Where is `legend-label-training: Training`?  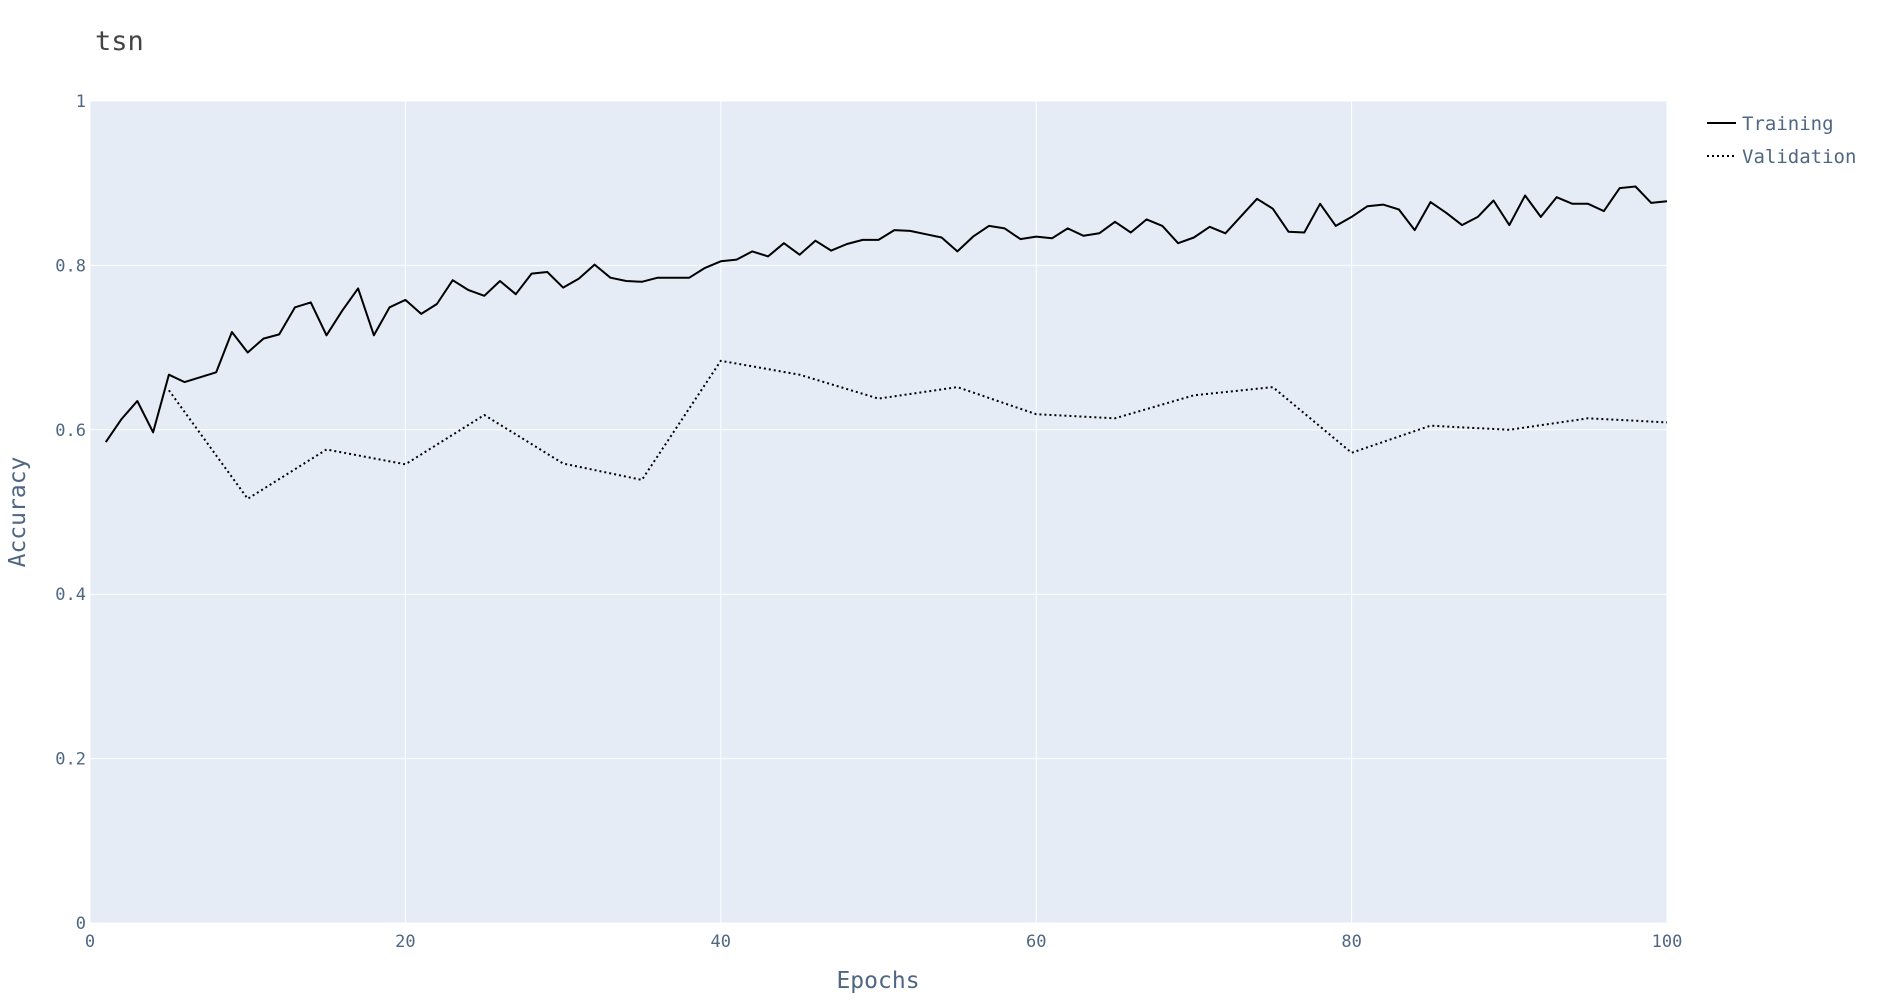
legend-label-training: Training is located at coordinates (1788, 124).